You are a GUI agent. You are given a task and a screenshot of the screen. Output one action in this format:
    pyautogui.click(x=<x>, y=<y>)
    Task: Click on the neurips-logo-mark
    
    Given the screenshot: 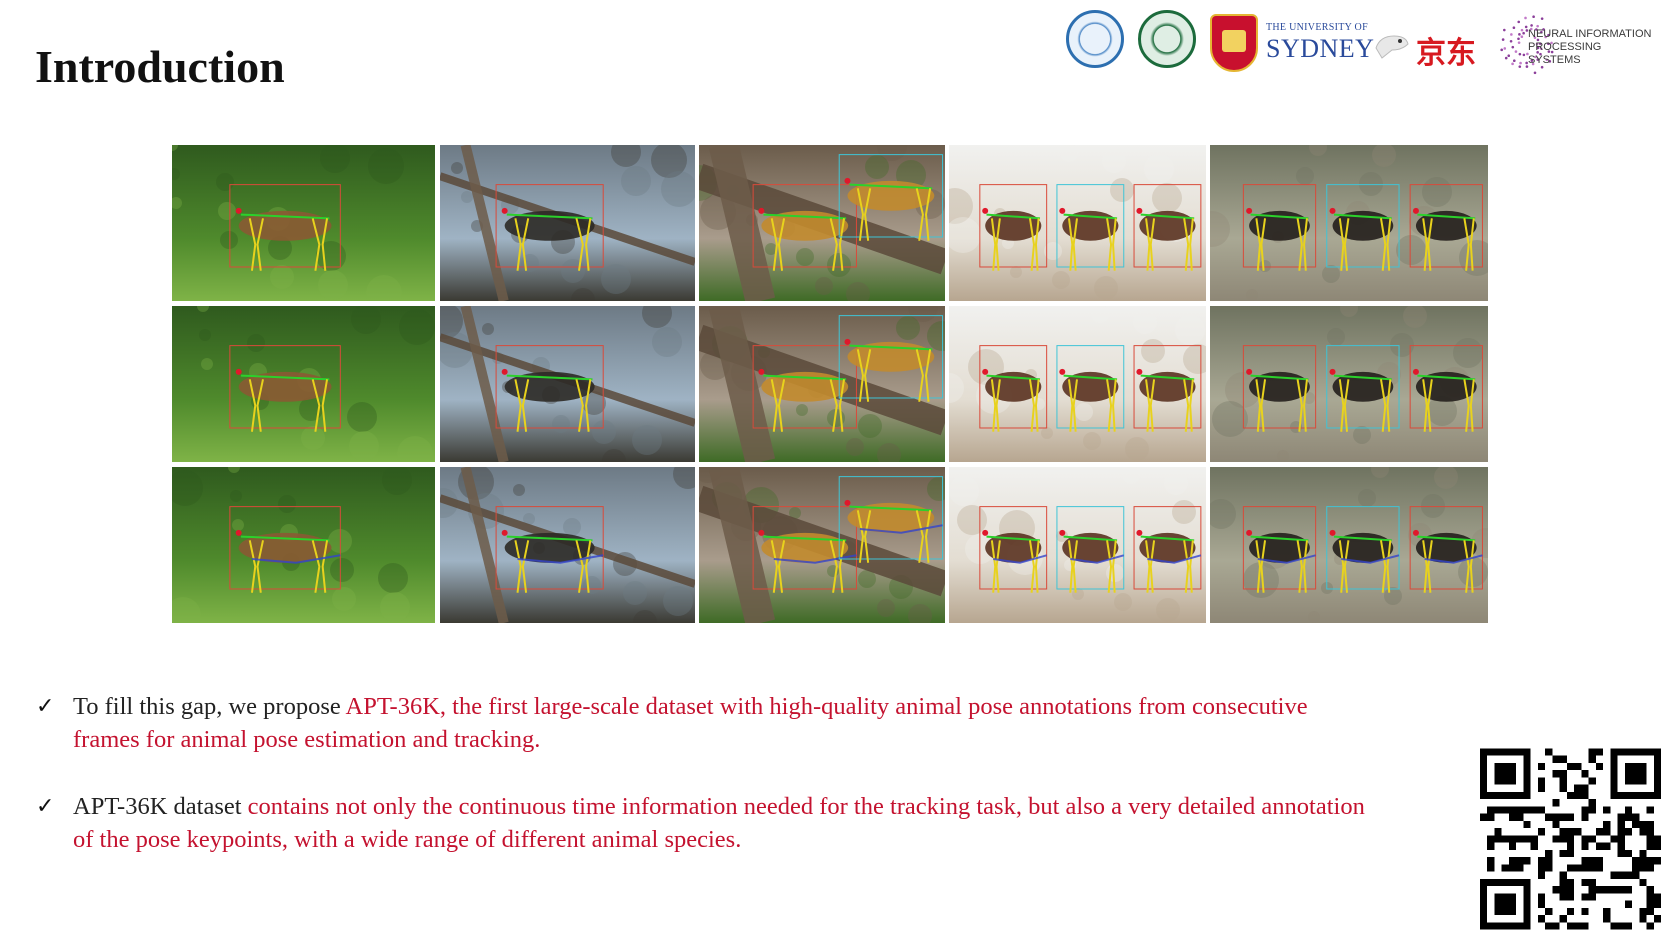 What is the action you would take?
    pyautogui.click(x=1527, y=45)
    